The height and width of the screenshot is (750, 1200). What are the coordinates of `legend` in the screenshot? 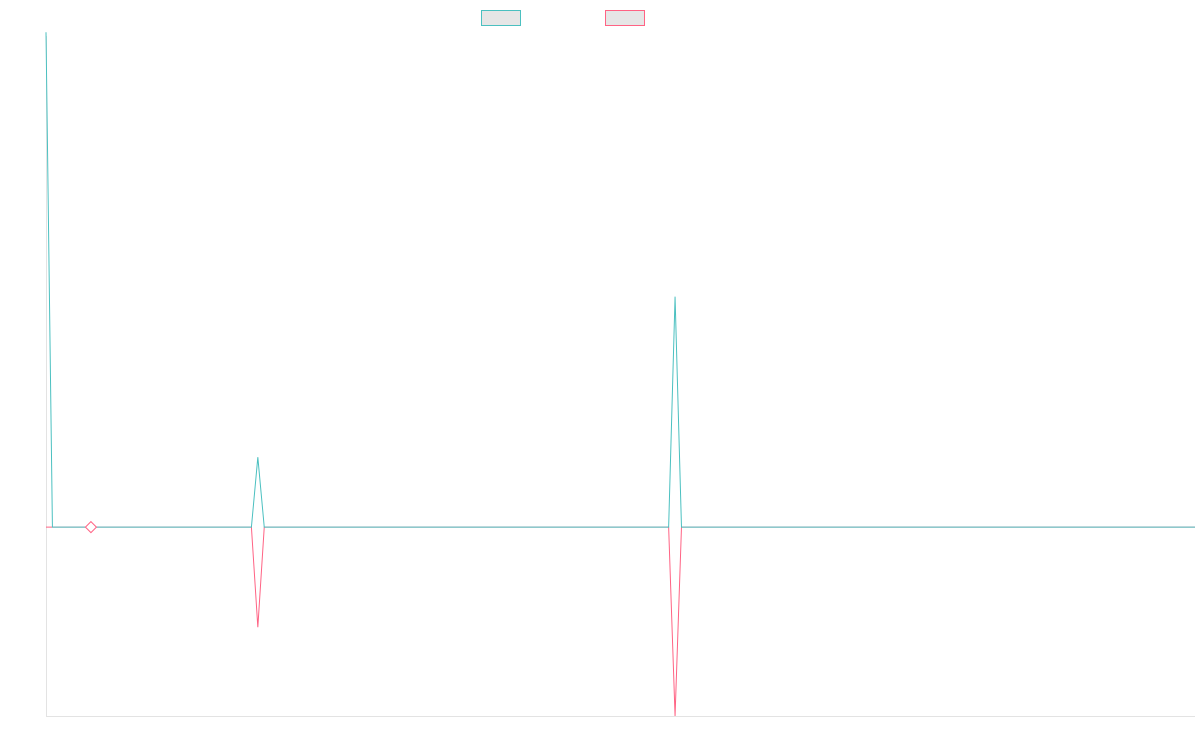 It's located at (563, 18).